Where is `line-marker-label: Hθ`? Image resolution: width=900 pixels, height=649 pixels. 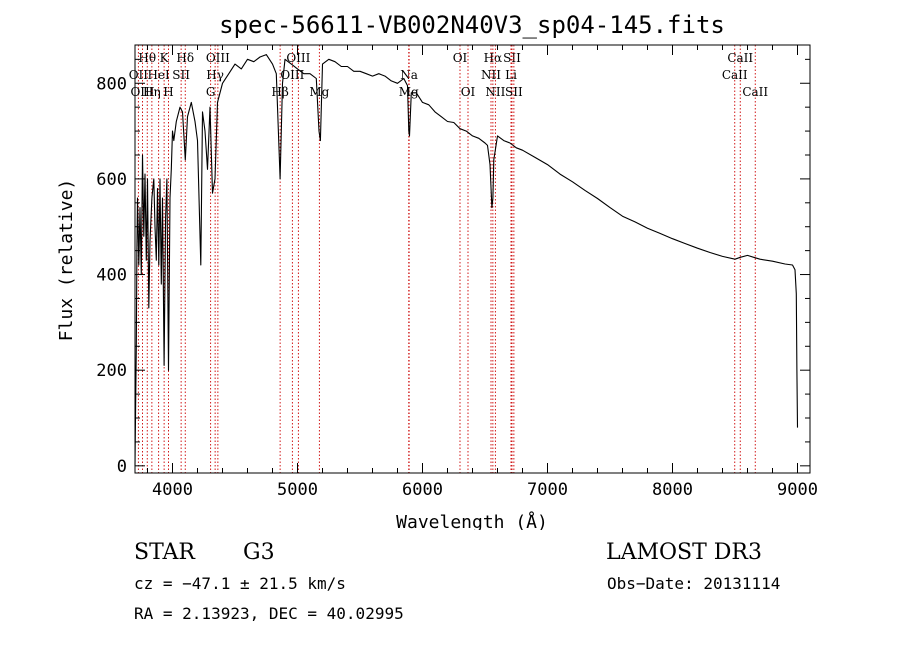 line-marker-label: Hθ is located at coordinates (147, 58).